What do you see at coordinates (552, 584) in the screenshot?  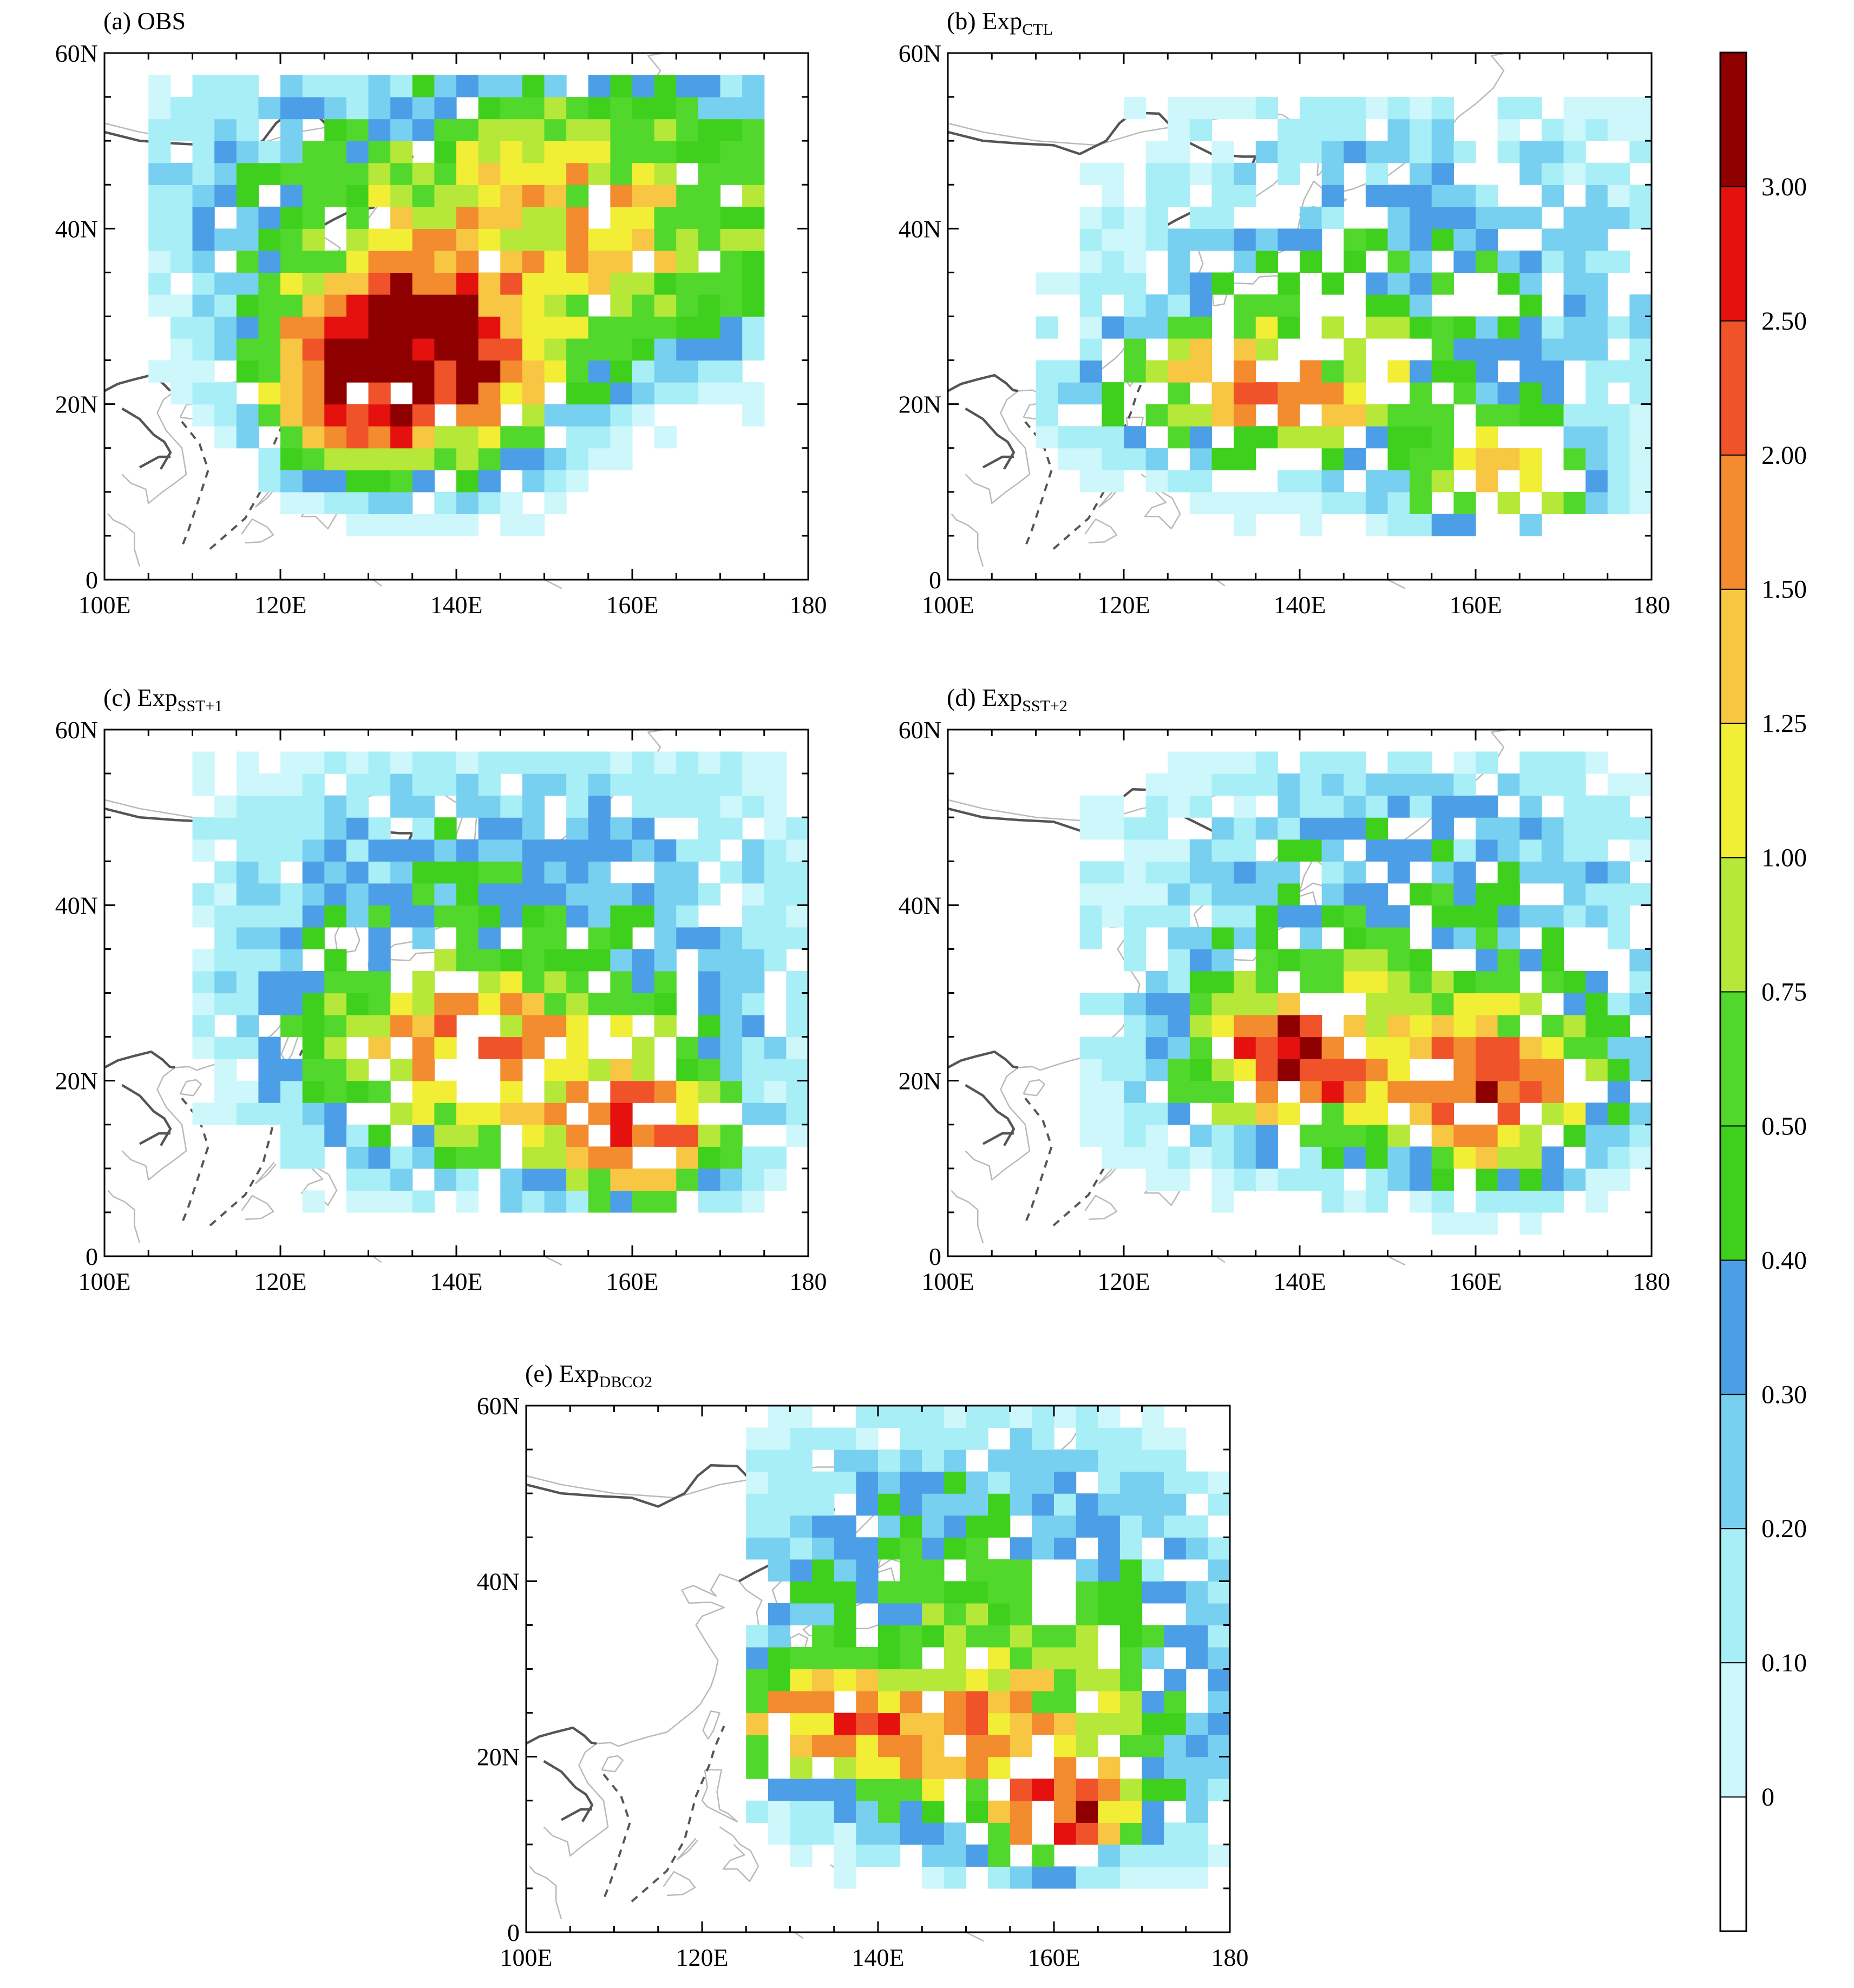 I see `coastline` at bounding box center [552, 584].